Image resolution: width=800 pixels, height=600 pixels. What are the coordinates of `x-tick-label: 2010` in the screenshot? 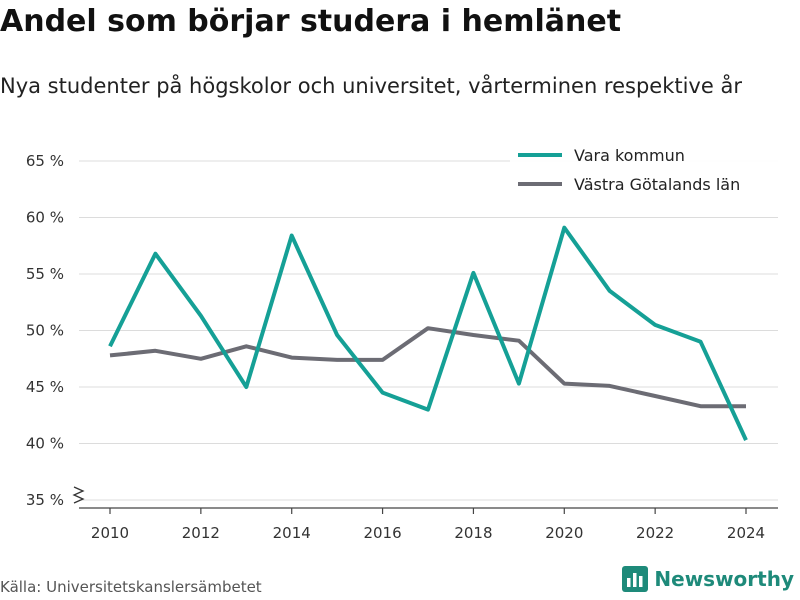 It's located at (110, 533).